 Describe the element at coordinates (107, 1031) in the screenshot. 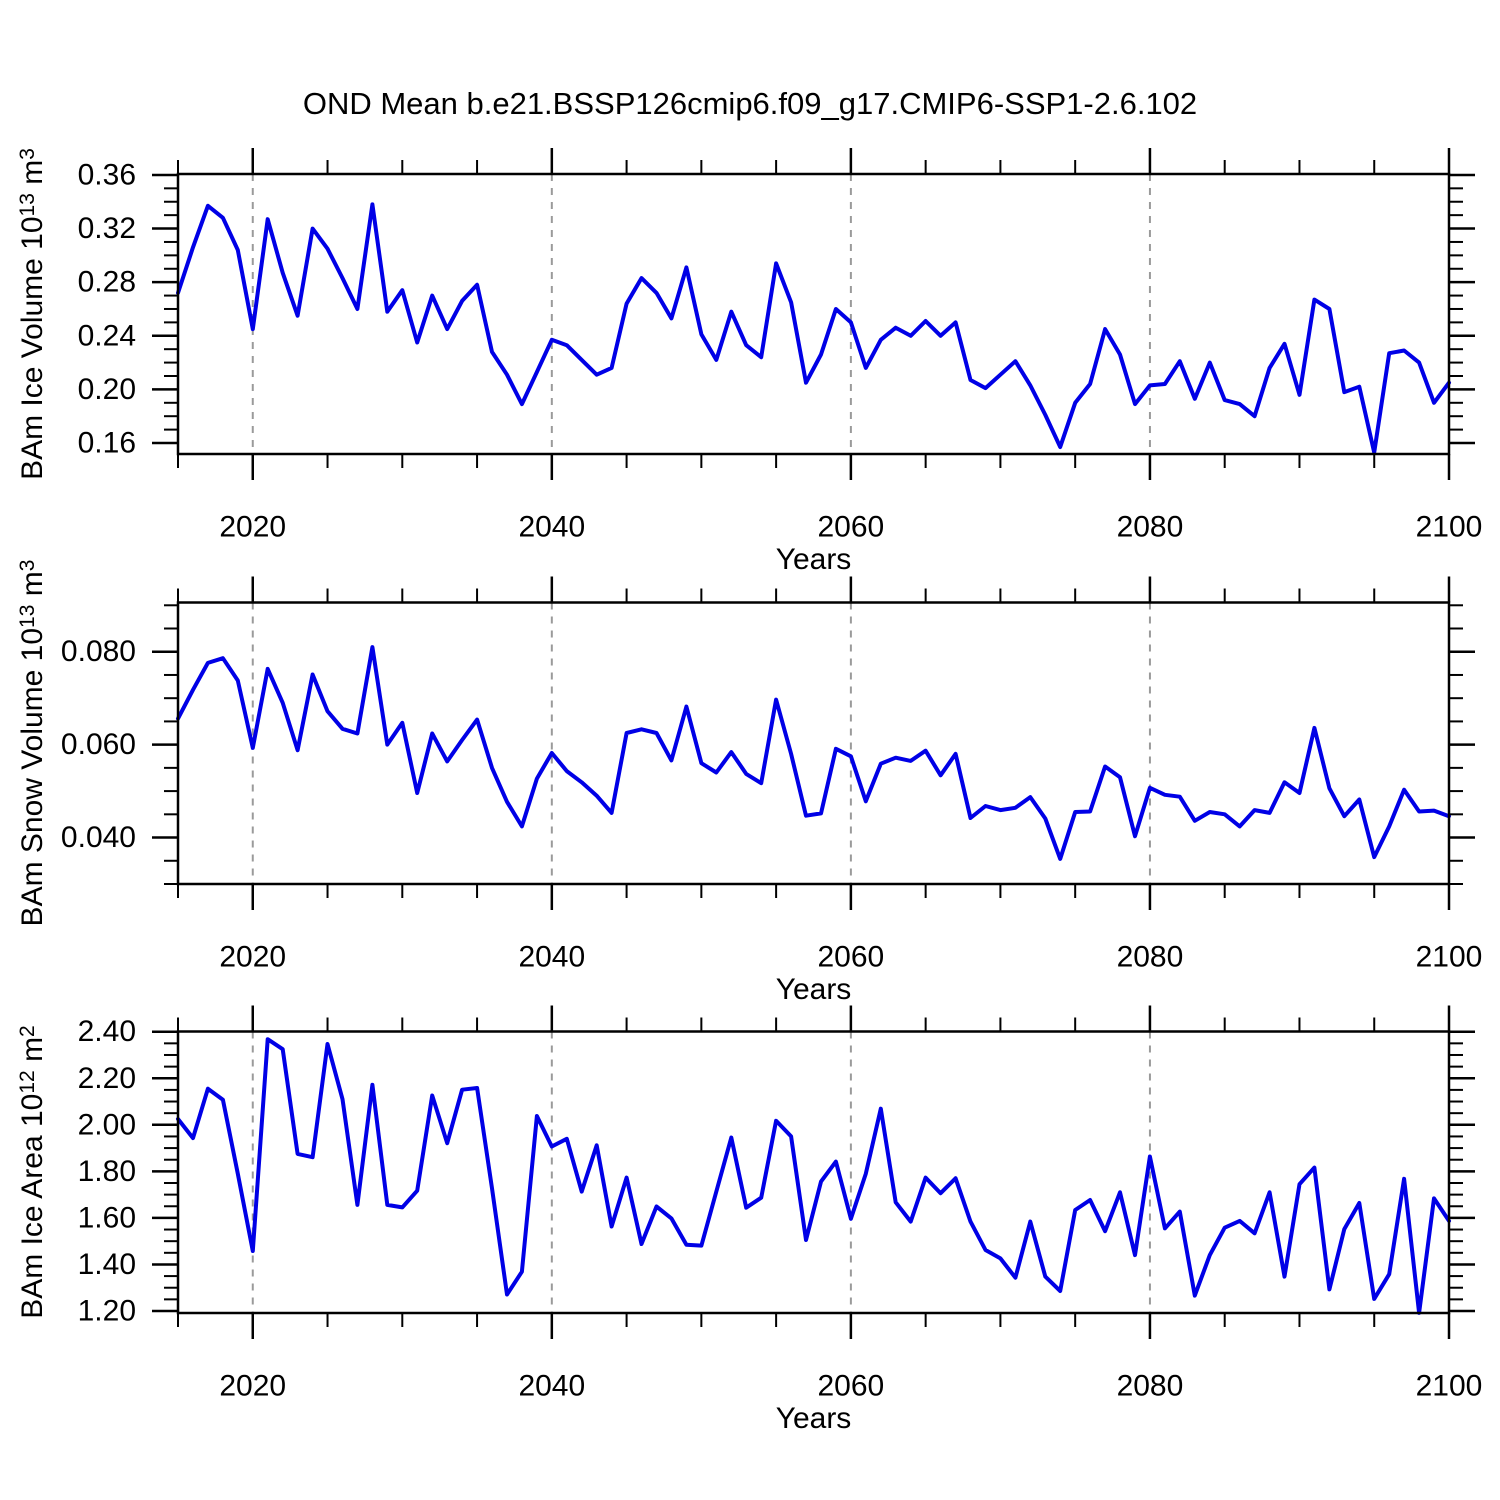

I see `svg-text: 2.40` at that location.